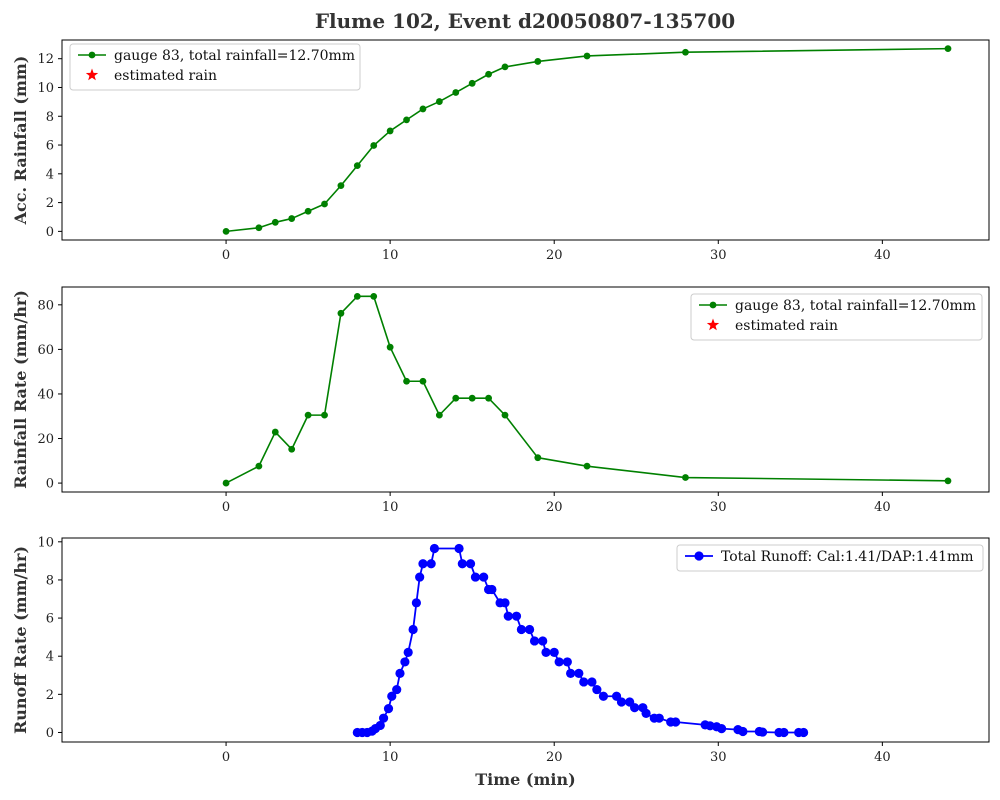 The width and height of the screenshot is (1000, 800). I want to click on y-tick-label: 4, so click(50, 657).